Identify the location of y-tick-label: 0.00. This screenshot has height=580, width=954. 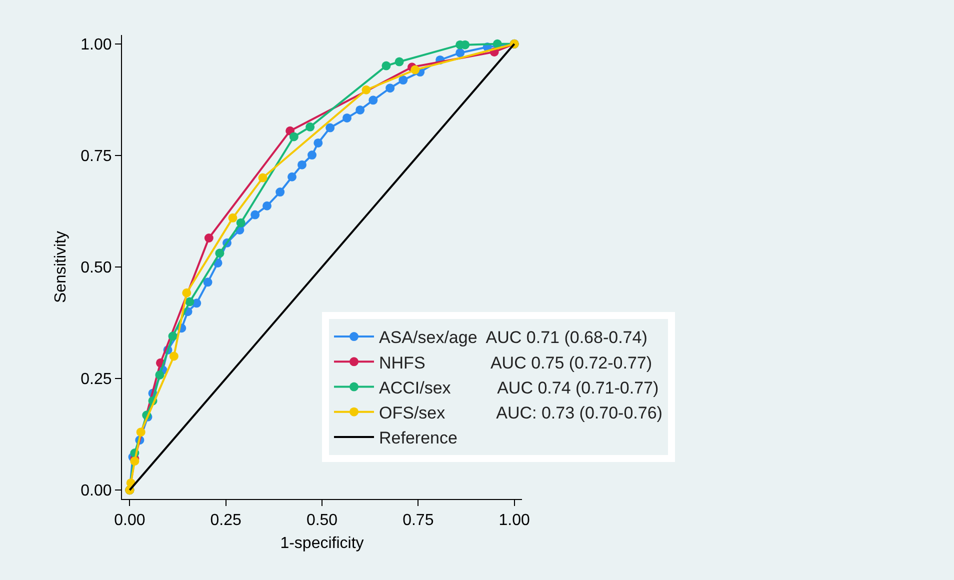
(96, 491).